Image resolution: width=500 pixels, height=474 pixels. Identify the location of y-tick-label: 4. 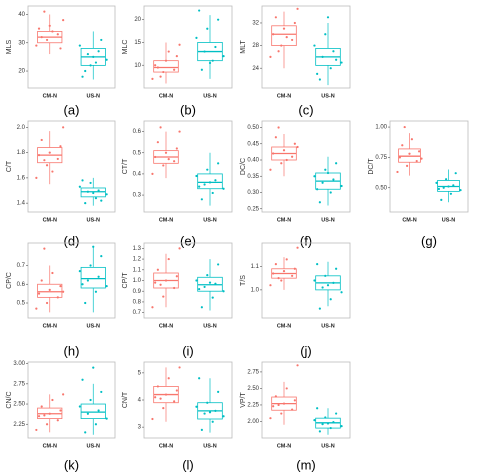
(140, 401).